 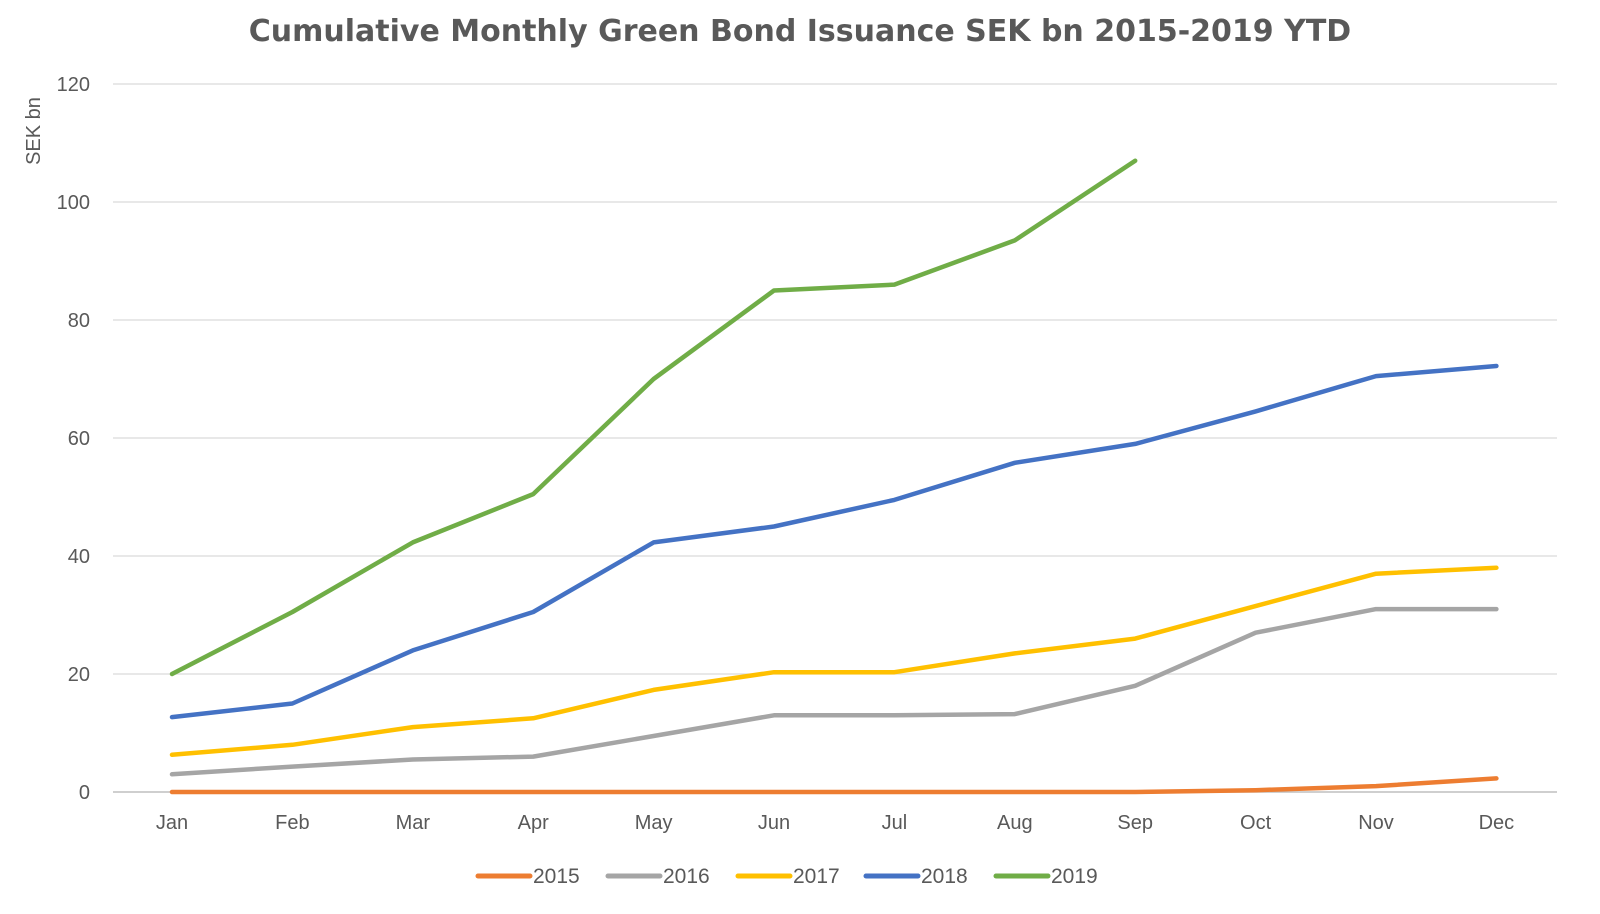 What do you see at coordinates (84, 793) in the screenshot?
I see `y-tick-label: 0` at bounding box center [84, 793].